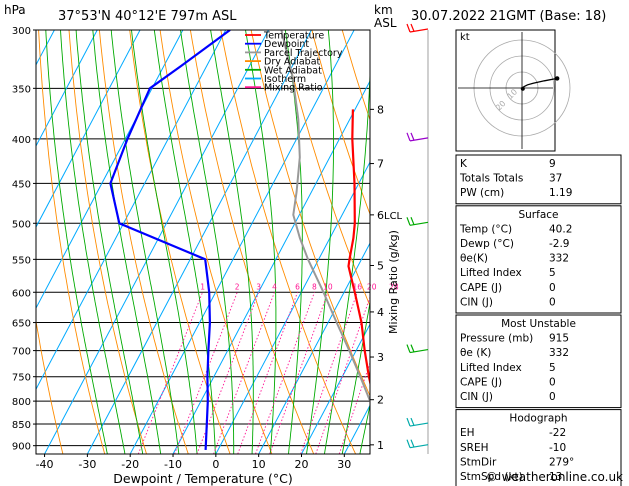  Describe the element at coordinates (496, 339) in the screenshot. I see `most-unstable-block-row-label: Pressure (mb)` at that location.